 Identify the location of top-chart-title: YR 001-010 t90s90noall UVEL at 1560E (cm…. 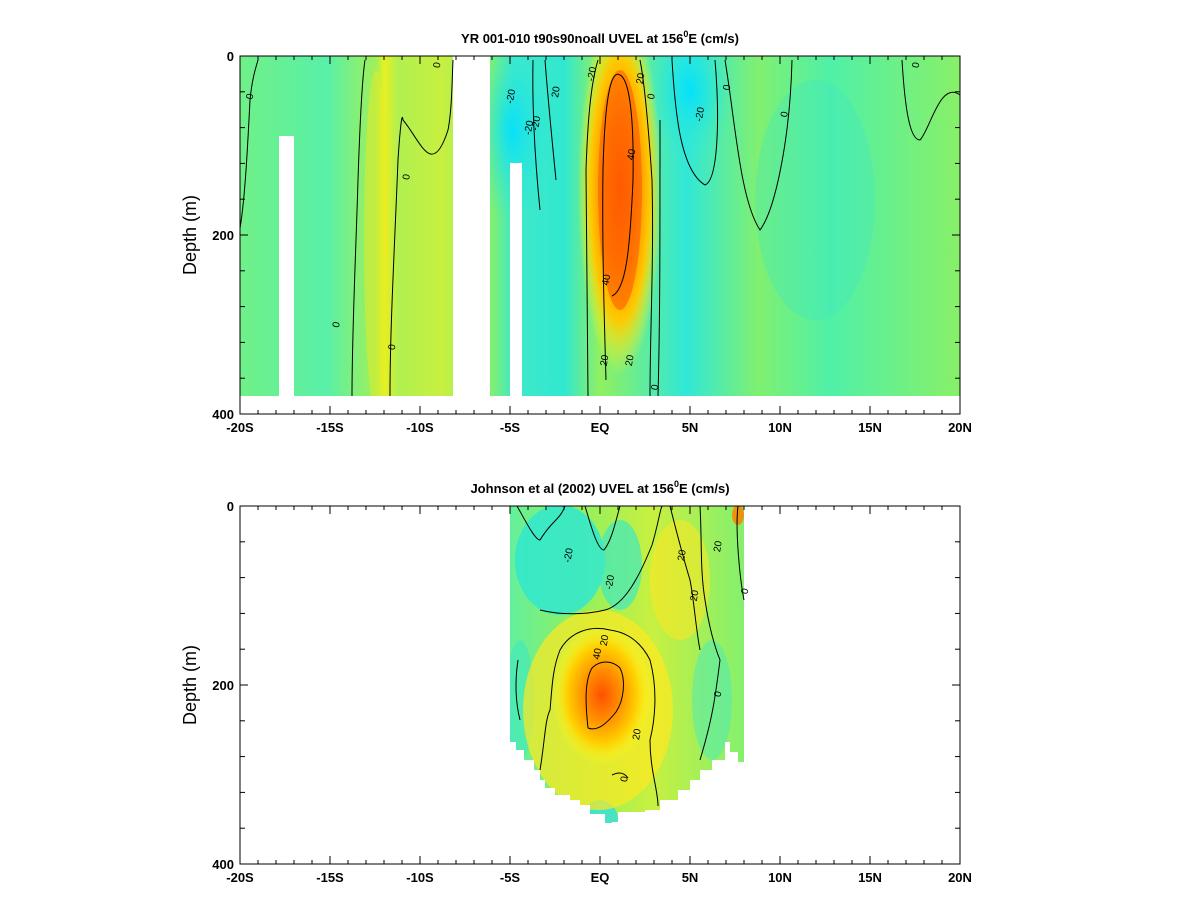
(600, 37).